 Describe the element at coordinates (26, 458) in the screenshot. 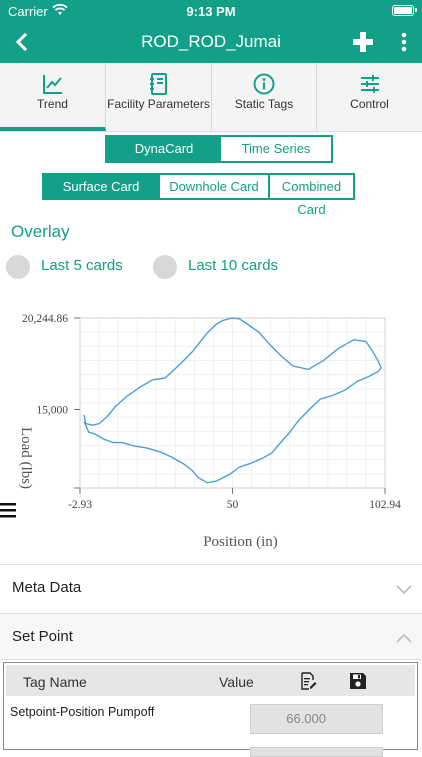

I see `y-axis-label: Load (lbs)` at that location.